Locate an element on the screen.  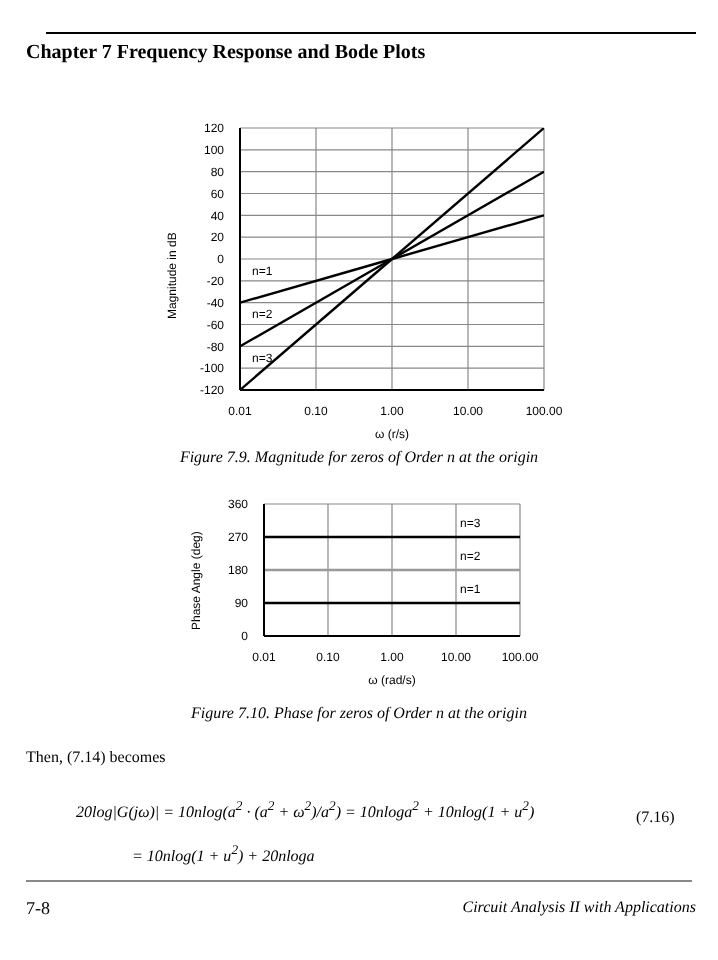
text: Then, (7.14) becomes is located at coordinates (96, 757).